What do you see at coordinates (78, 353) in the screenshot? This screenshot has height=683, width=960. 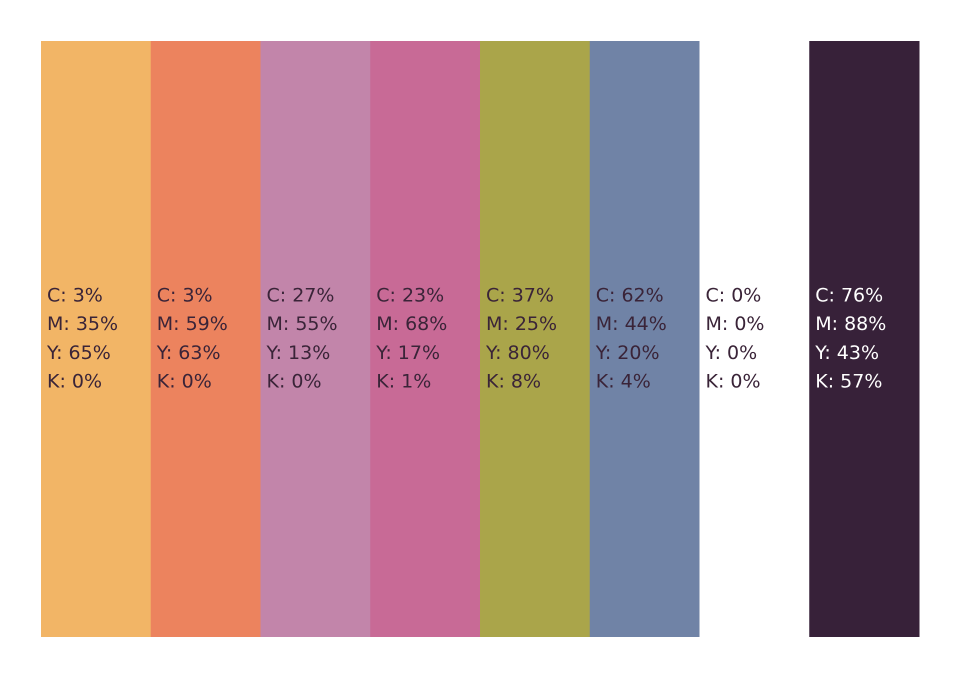 I see `cmyk-value: Y: 65%` at bounding box center [78, 353].